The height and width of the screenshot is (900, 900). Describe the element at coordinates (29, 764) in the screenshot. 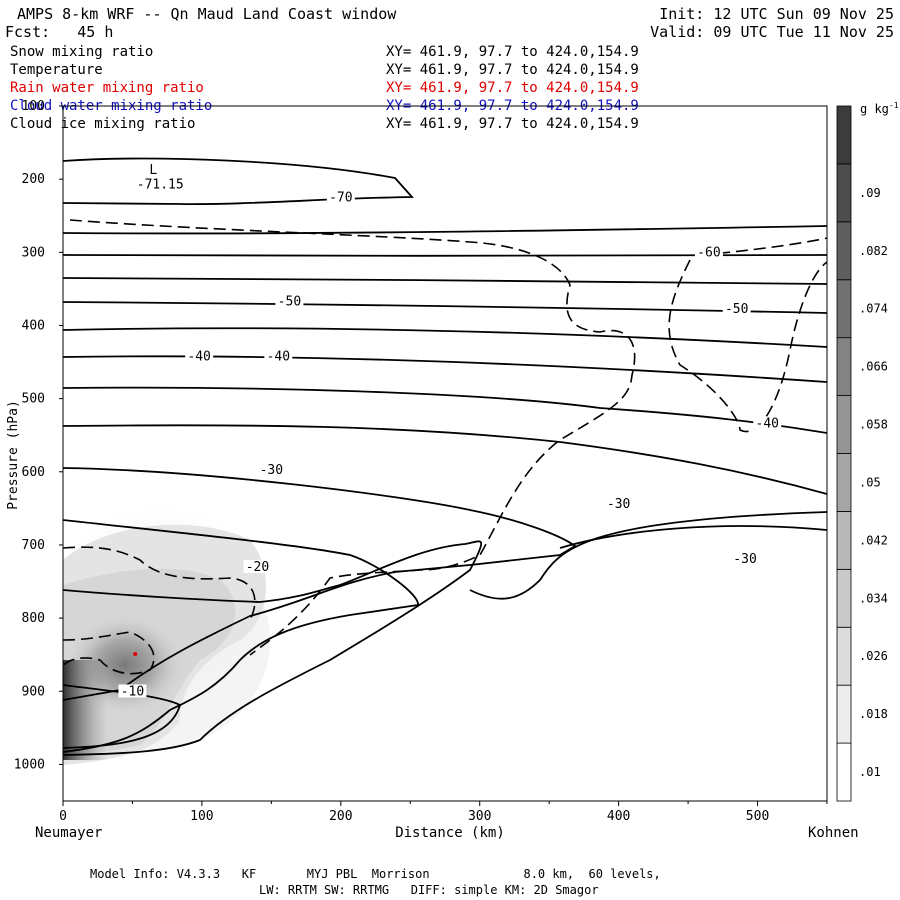

I see `y-tick-label: 1000` at that location.